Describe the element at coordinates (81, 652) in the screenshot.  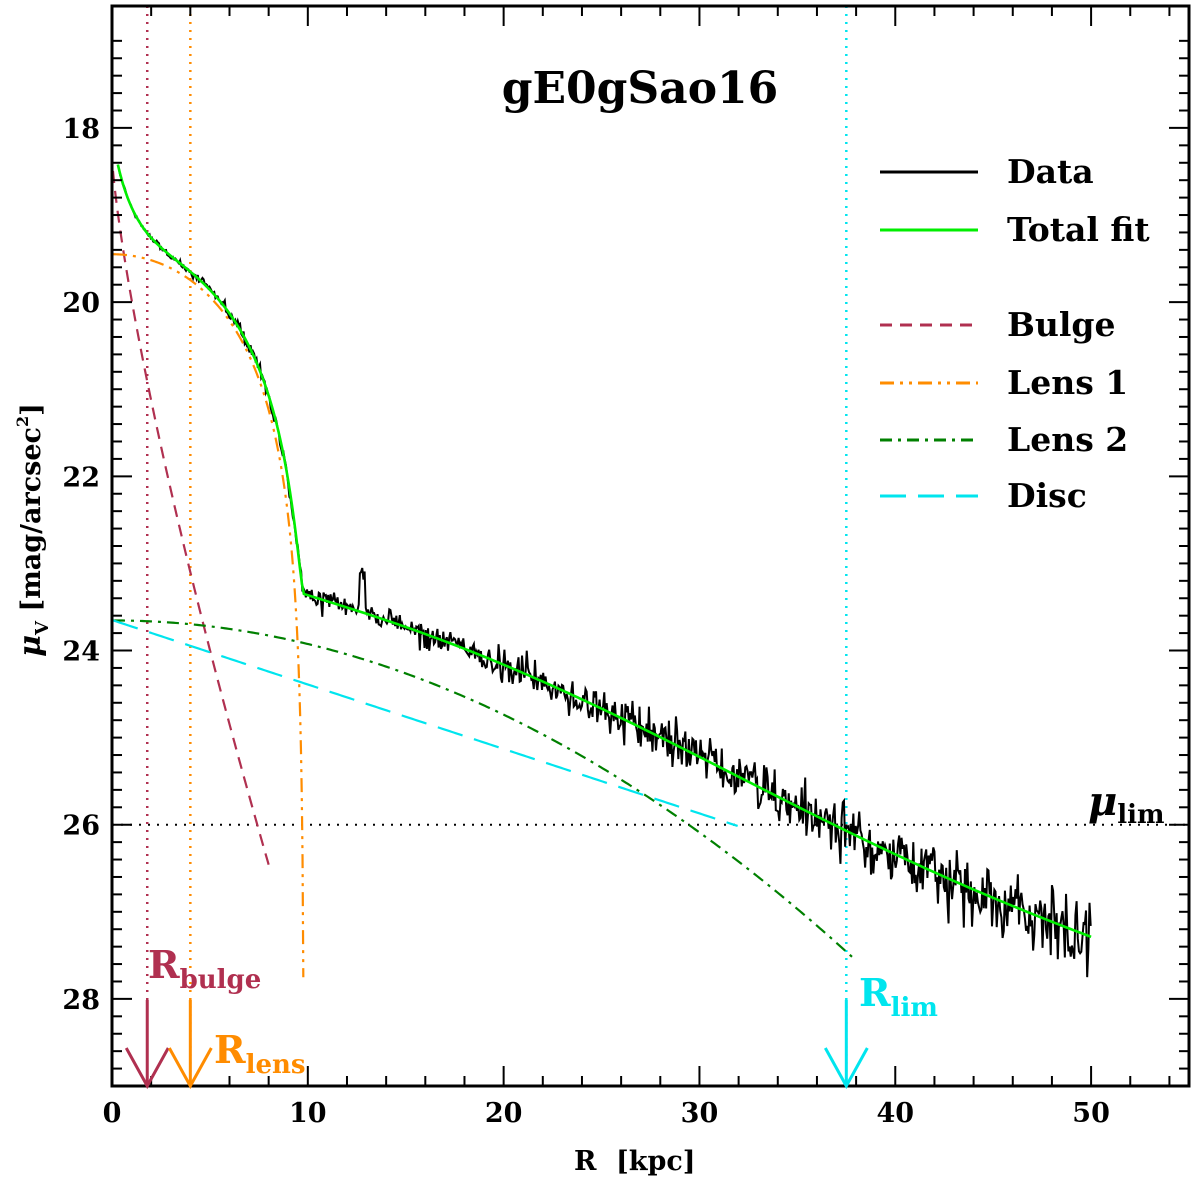
I see `y-tick-label: 24` at that location.